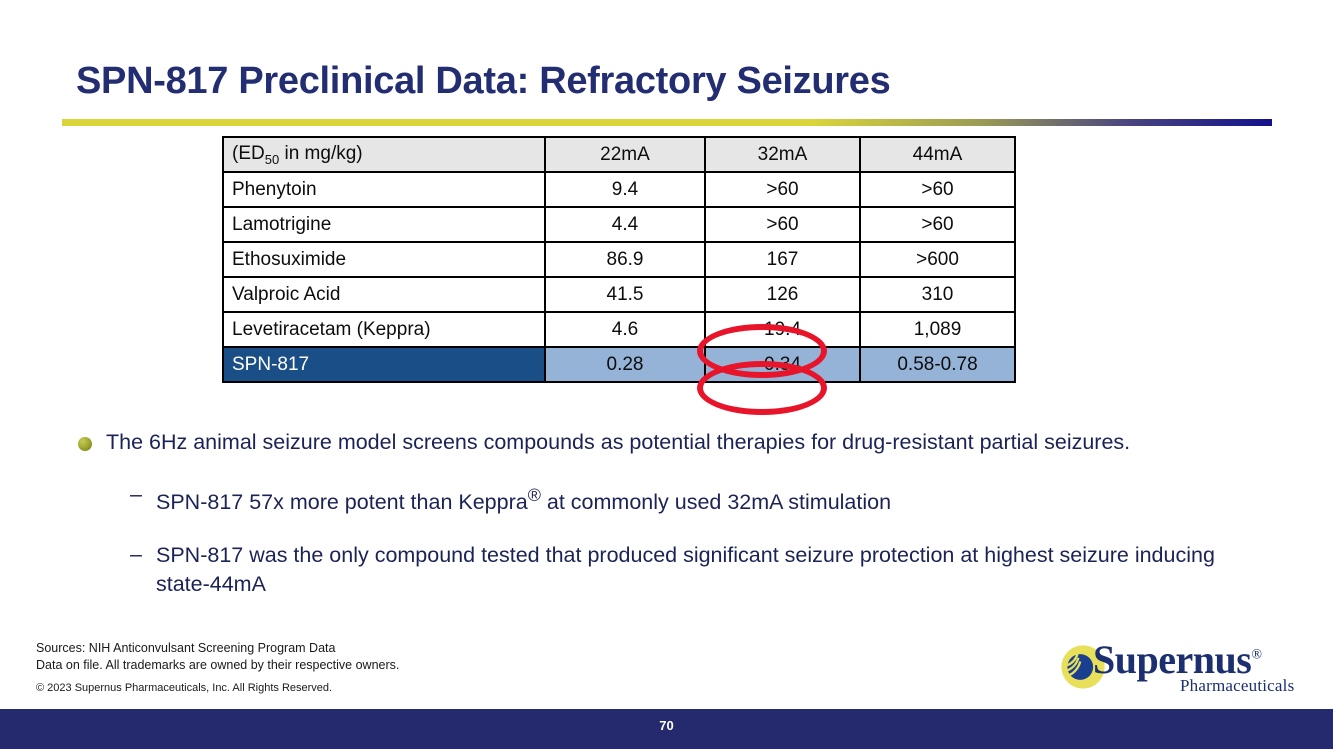 This screenshot has height=749, width=1333. What do you see at coordinates (667, 122) in the screenshot?
I see `title-divider-rule` at bounding box center [667, 122].